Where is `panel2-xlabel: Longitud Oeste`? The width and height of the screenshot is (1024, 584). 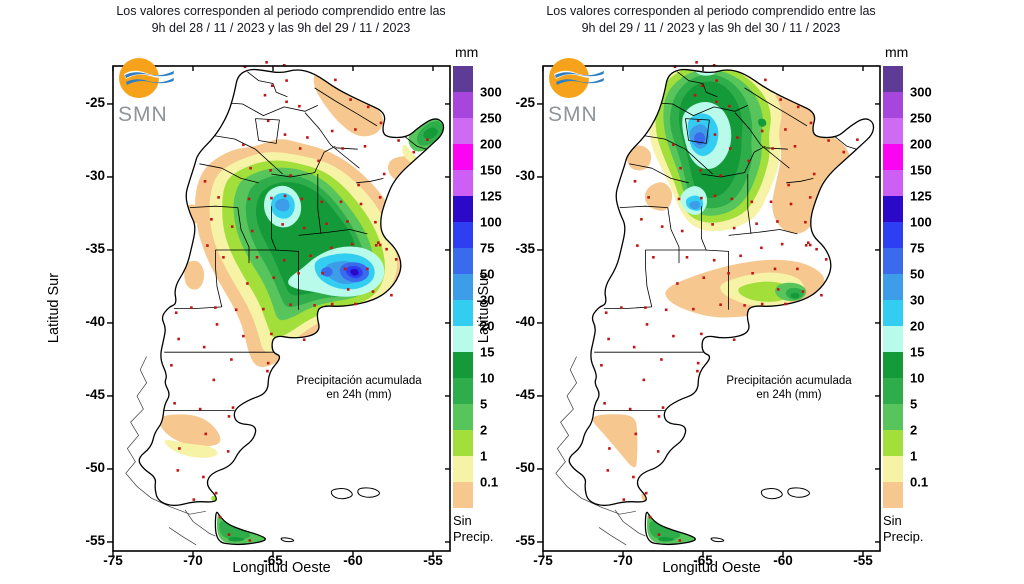 panel2-xlabel: Longitud Oeste is located at coordinates (711, 568).